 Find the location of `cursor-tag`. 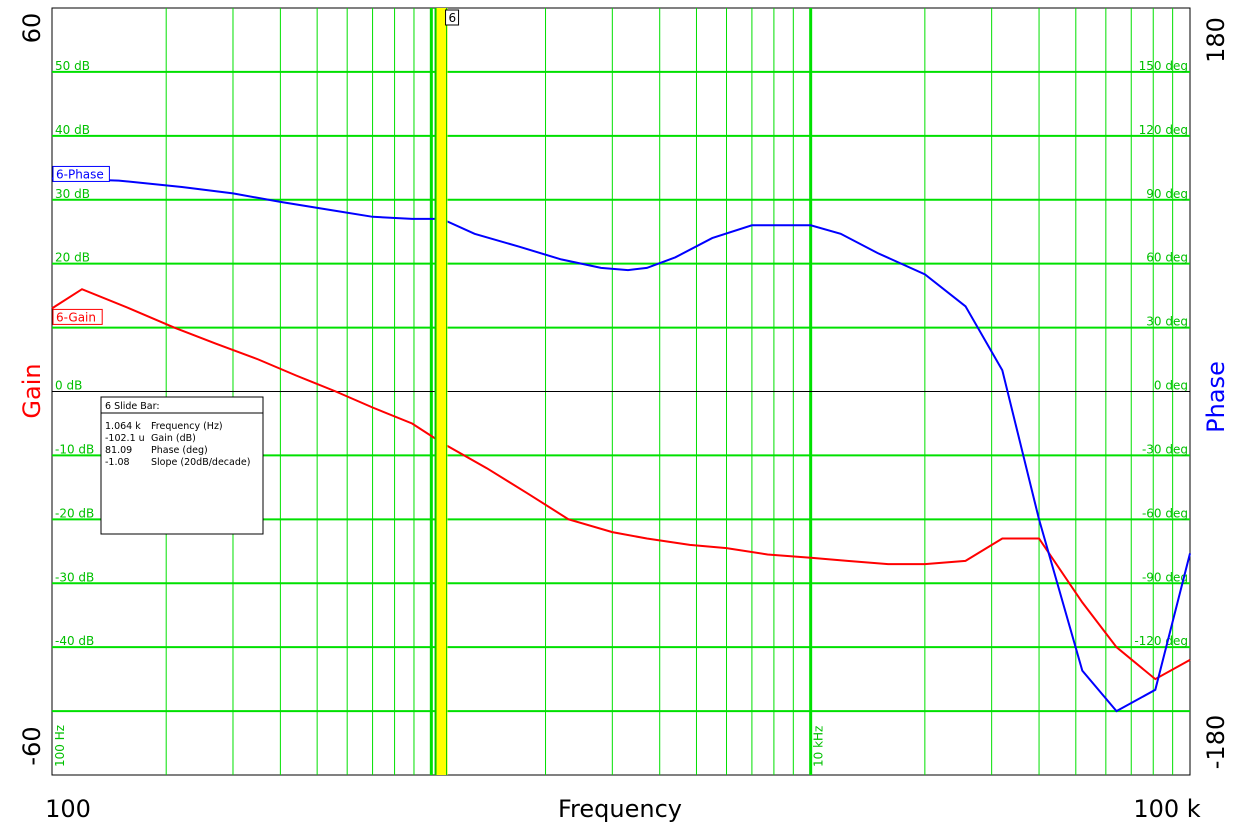

cursor-tag is located at coordinates (452, 17).